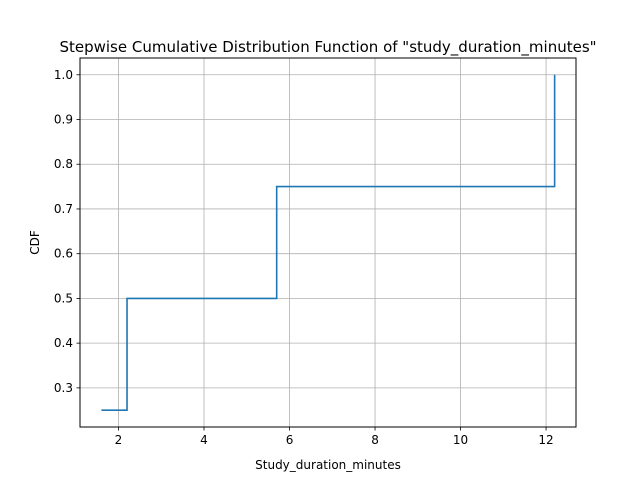 This screenshot has height=485, width=640. What do you see at coordinates (63, 164) in the screenshot?
I see `y-tick-label: 0.8` at bounding box center [63, 164].